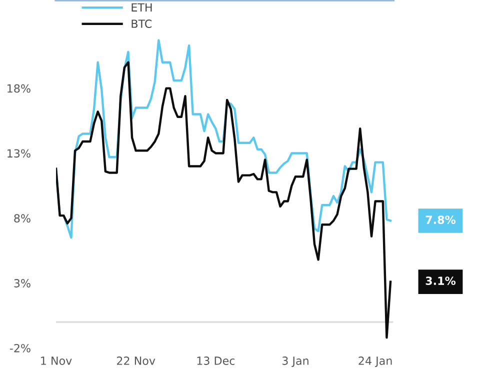  Describe the element at coordinates (441, 281) in the screenshot. I see `text: 3.1%` at that location.